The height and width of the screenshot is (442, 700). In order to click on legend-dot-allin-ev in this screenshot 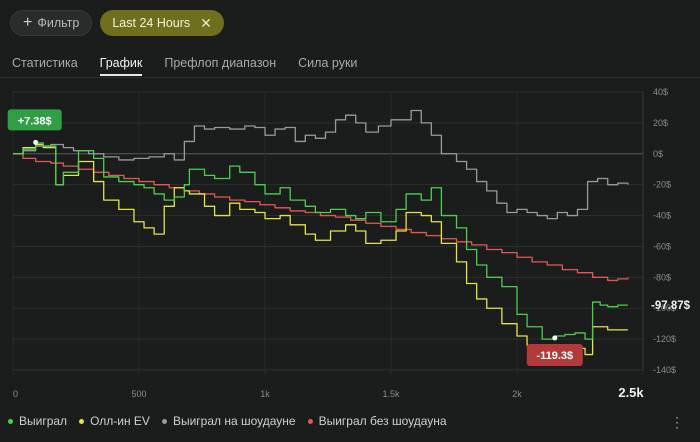, I will do `click(82, 421)`.